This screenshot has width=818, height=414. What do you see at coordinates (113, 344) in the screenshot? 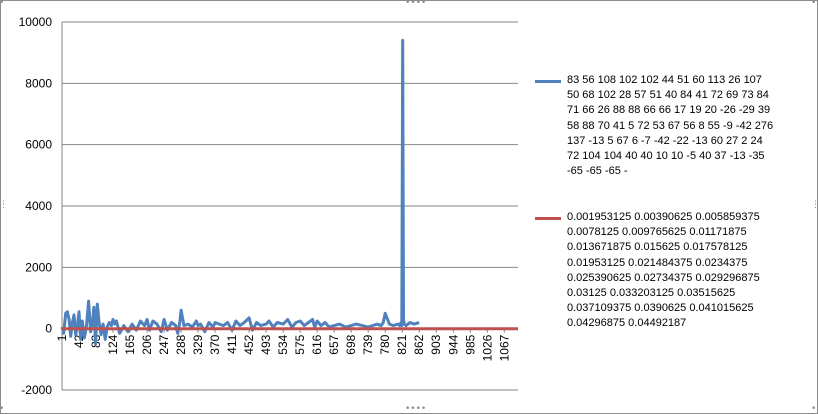
I see `x-tick-label: 124` at bounding box center [113, 344].